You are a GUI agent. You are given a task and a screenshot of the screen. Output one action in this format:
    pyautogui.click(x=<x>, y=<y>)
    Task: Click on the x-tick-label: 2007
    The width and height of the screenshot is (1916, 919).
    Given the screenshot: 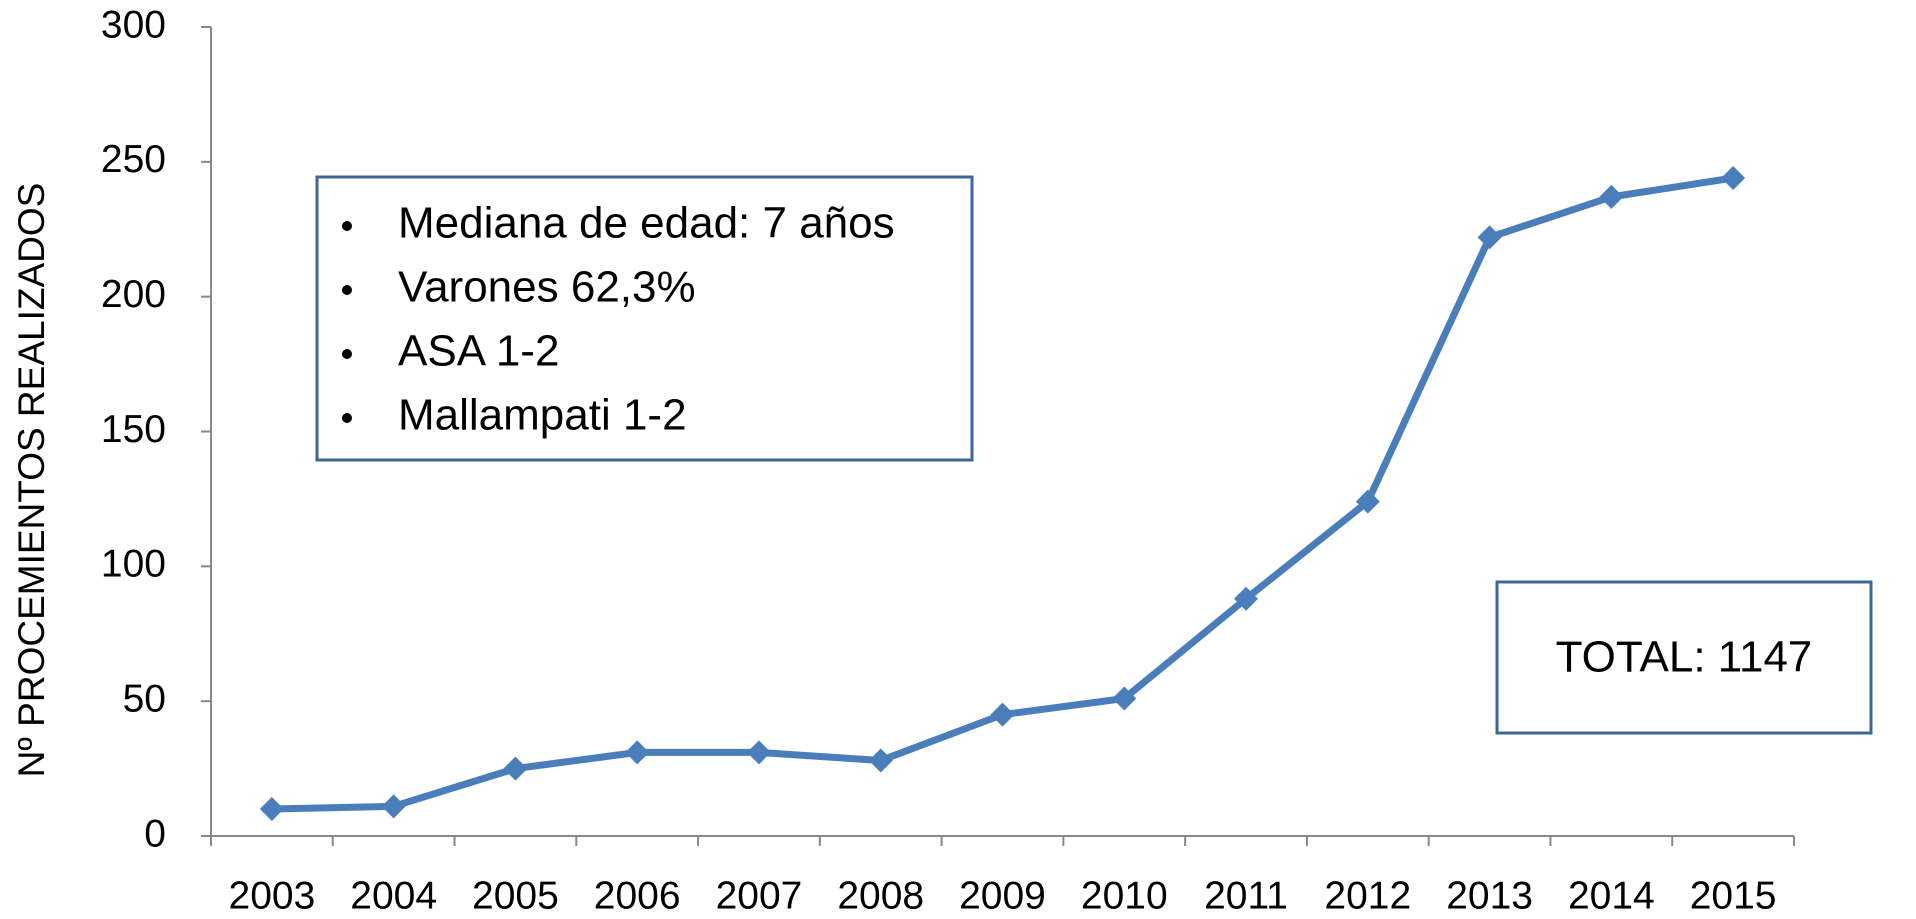 What is the action you would take?
    pyautogui.click(x=759, y=895)
    